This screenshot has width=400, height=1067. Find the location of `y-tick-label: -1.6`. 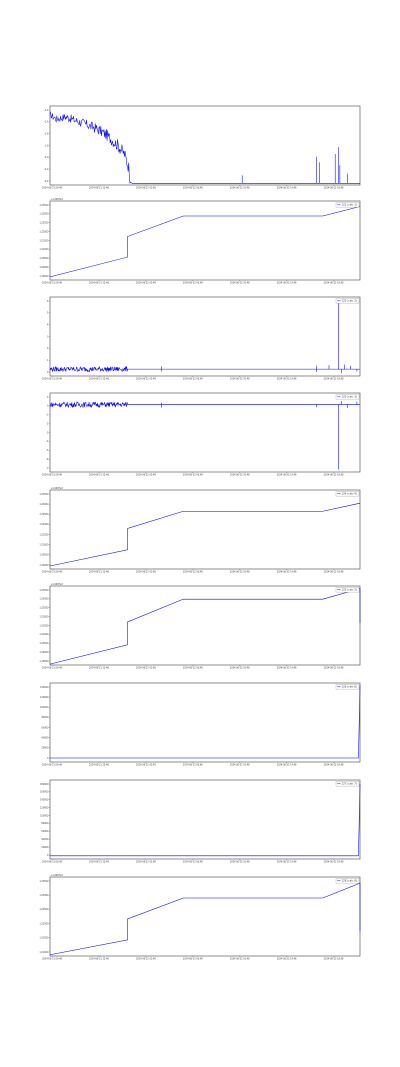

y-tick-label: -1.6 is located at coordinates (46, 133).